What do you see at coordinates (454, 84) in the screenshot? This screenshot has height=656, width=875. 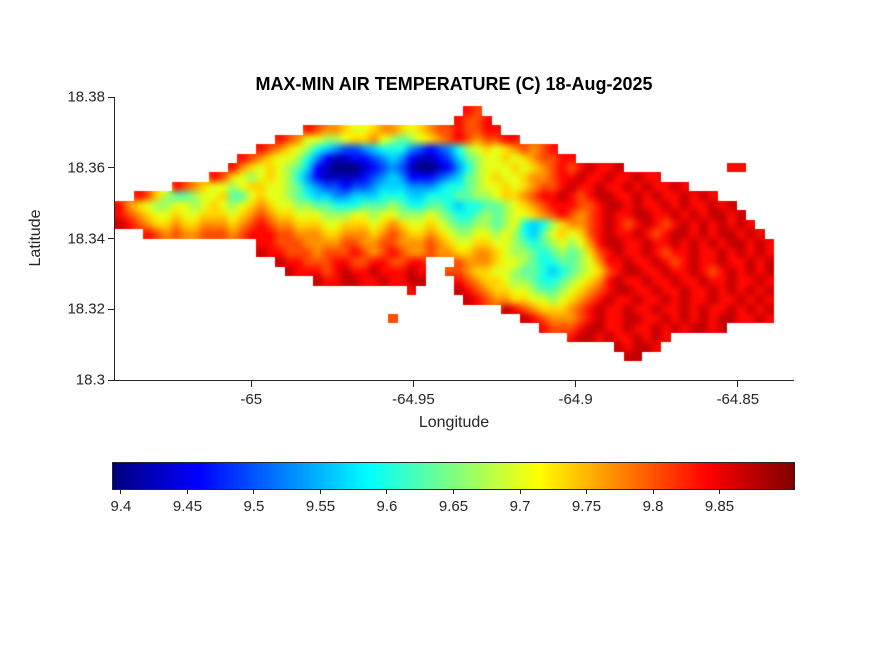 I see `chart-title: MAX-MIN AIR TEMPERATURE (C) 18-Aug-2025` at bounding box center [454, 84].